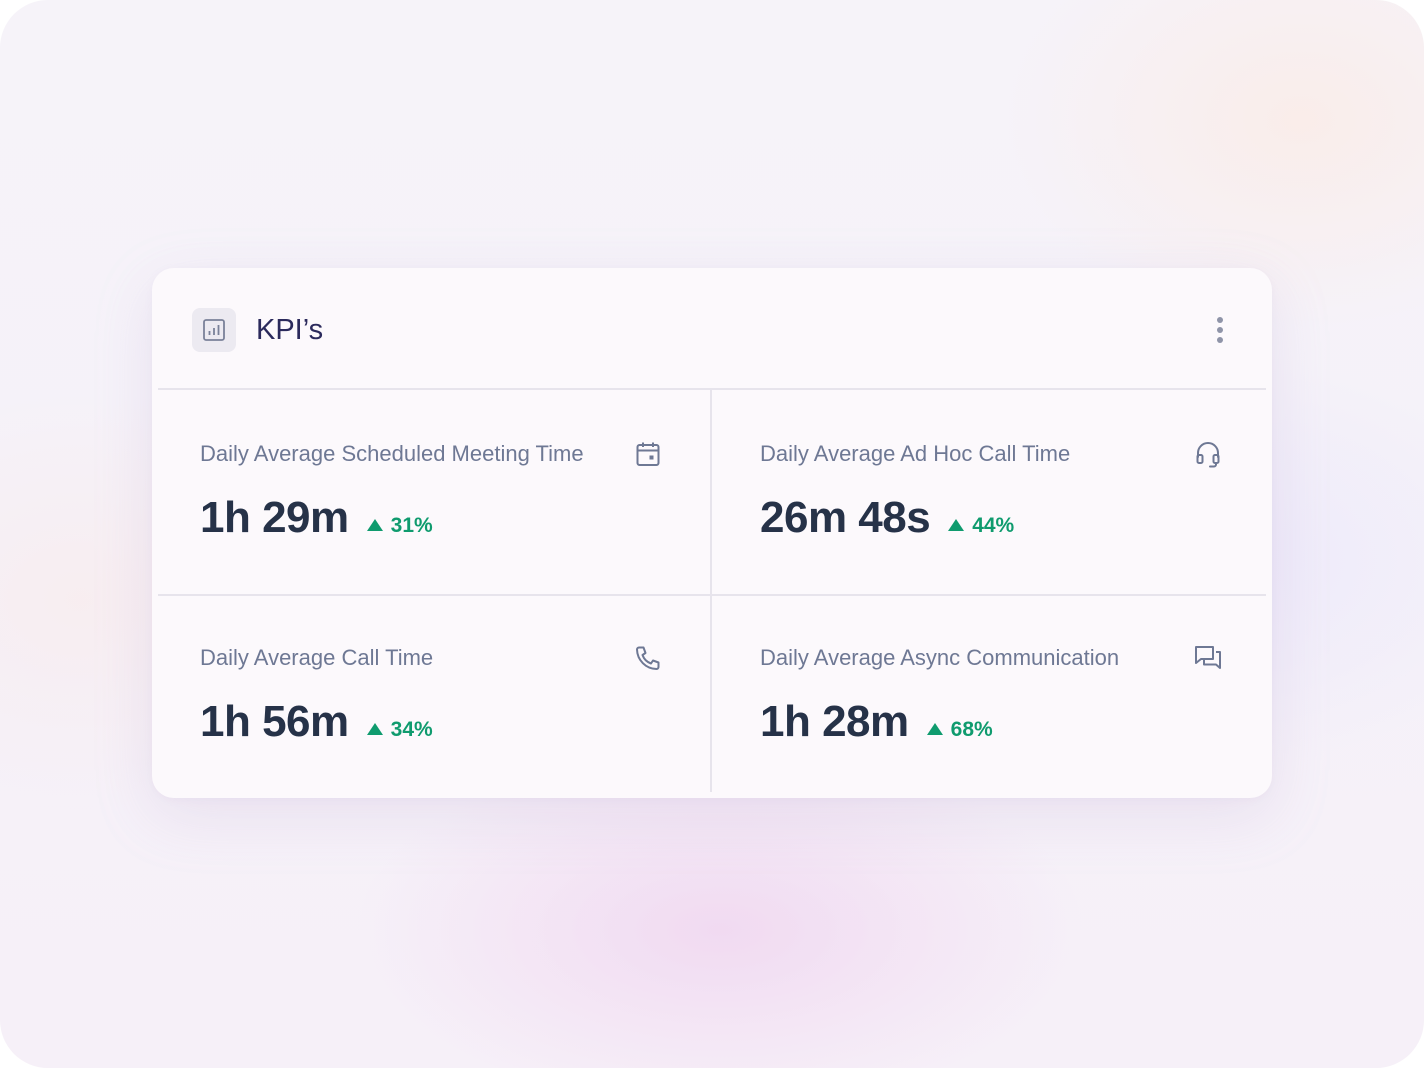  Describe the element at coordinates (317, 657) in the screenshot. I see `kpi-label: Daily Average Call Time` at that location.